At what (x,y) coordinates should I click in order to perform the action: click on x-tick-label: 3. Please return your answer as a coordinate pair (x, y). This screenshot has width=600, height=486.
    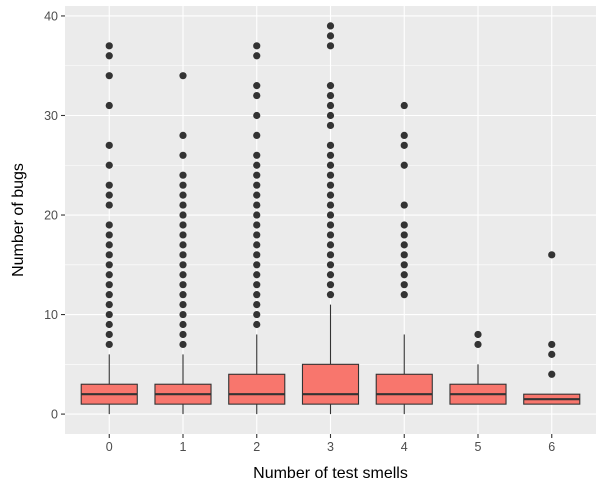
    Looking at the image, I should click on (330, 447).